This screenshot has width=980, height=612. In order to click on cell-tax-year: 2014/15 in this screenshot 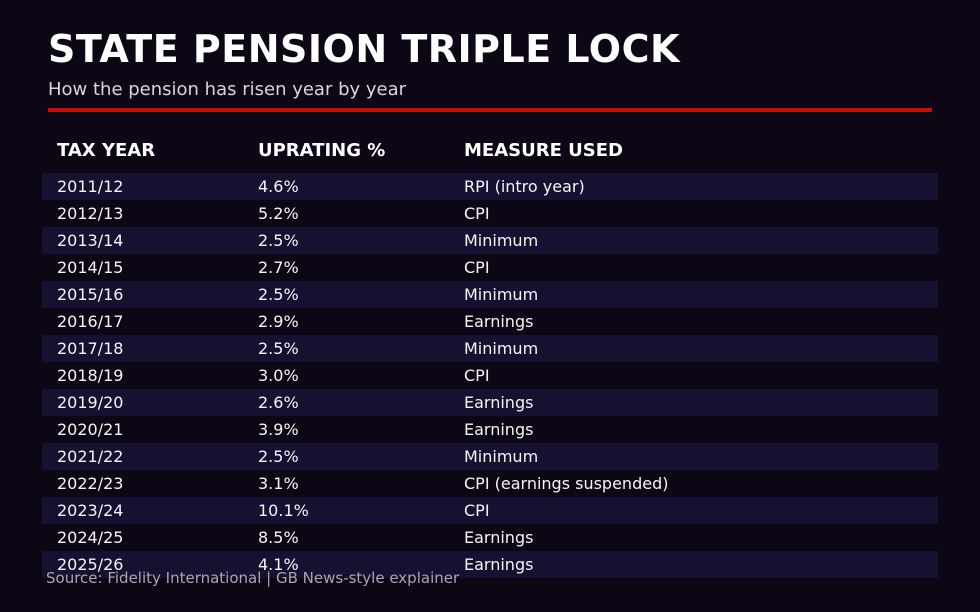, I will do `click(90, 267)`.